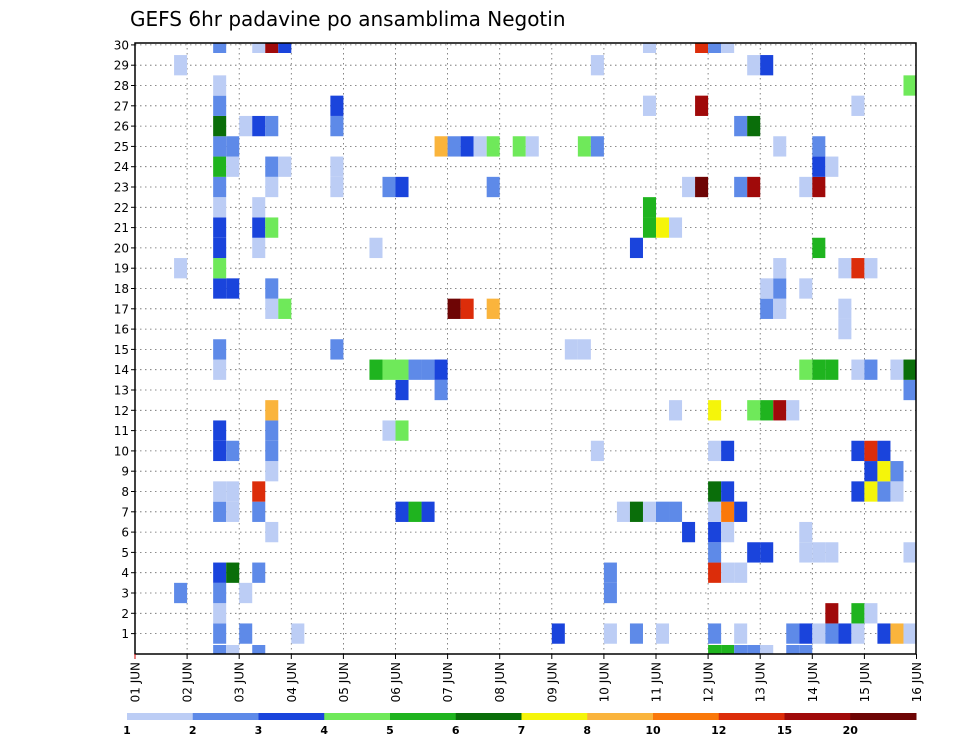 Image resolution: width=960 pixels, height=742 pixels. I want to click on colorbar-label: 3, so click(259, 730).